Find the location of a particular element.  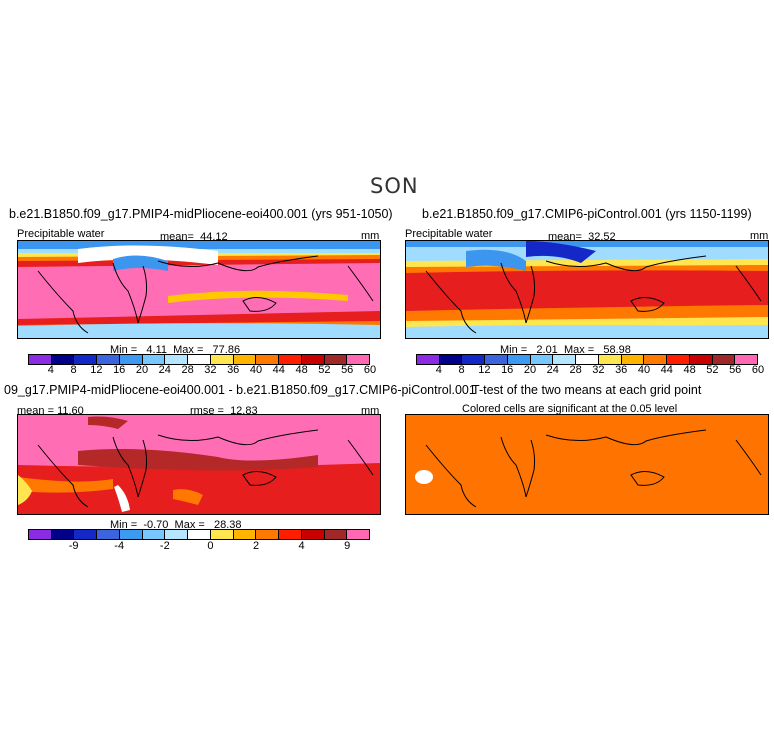

colorbar-tick-label: 2 is located at coordinates (256, 546).